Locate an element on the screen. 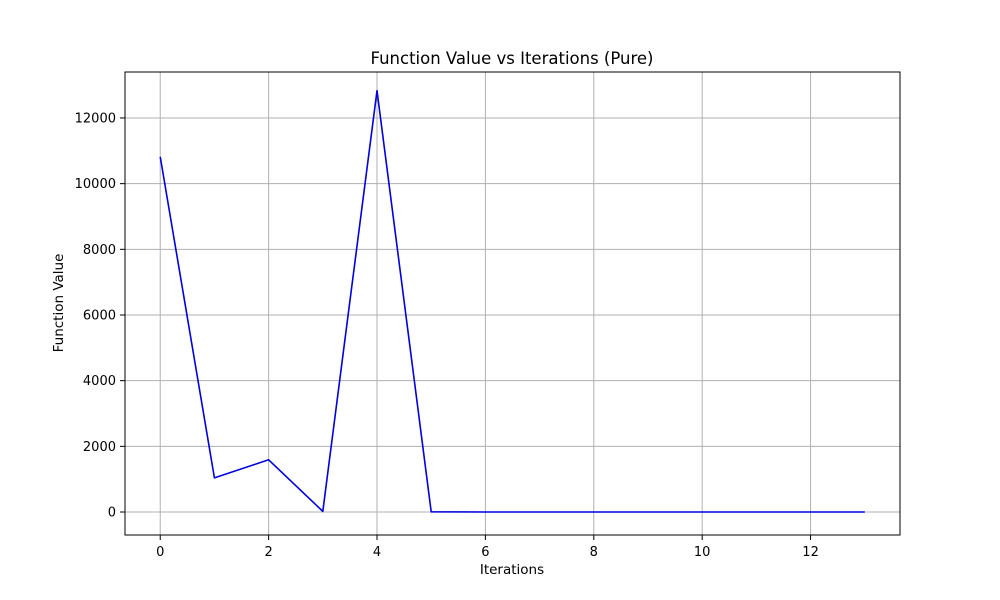 This screenshot has height=600, width=1000. x-tick-label: 10 is located at coordinates (702, 552).